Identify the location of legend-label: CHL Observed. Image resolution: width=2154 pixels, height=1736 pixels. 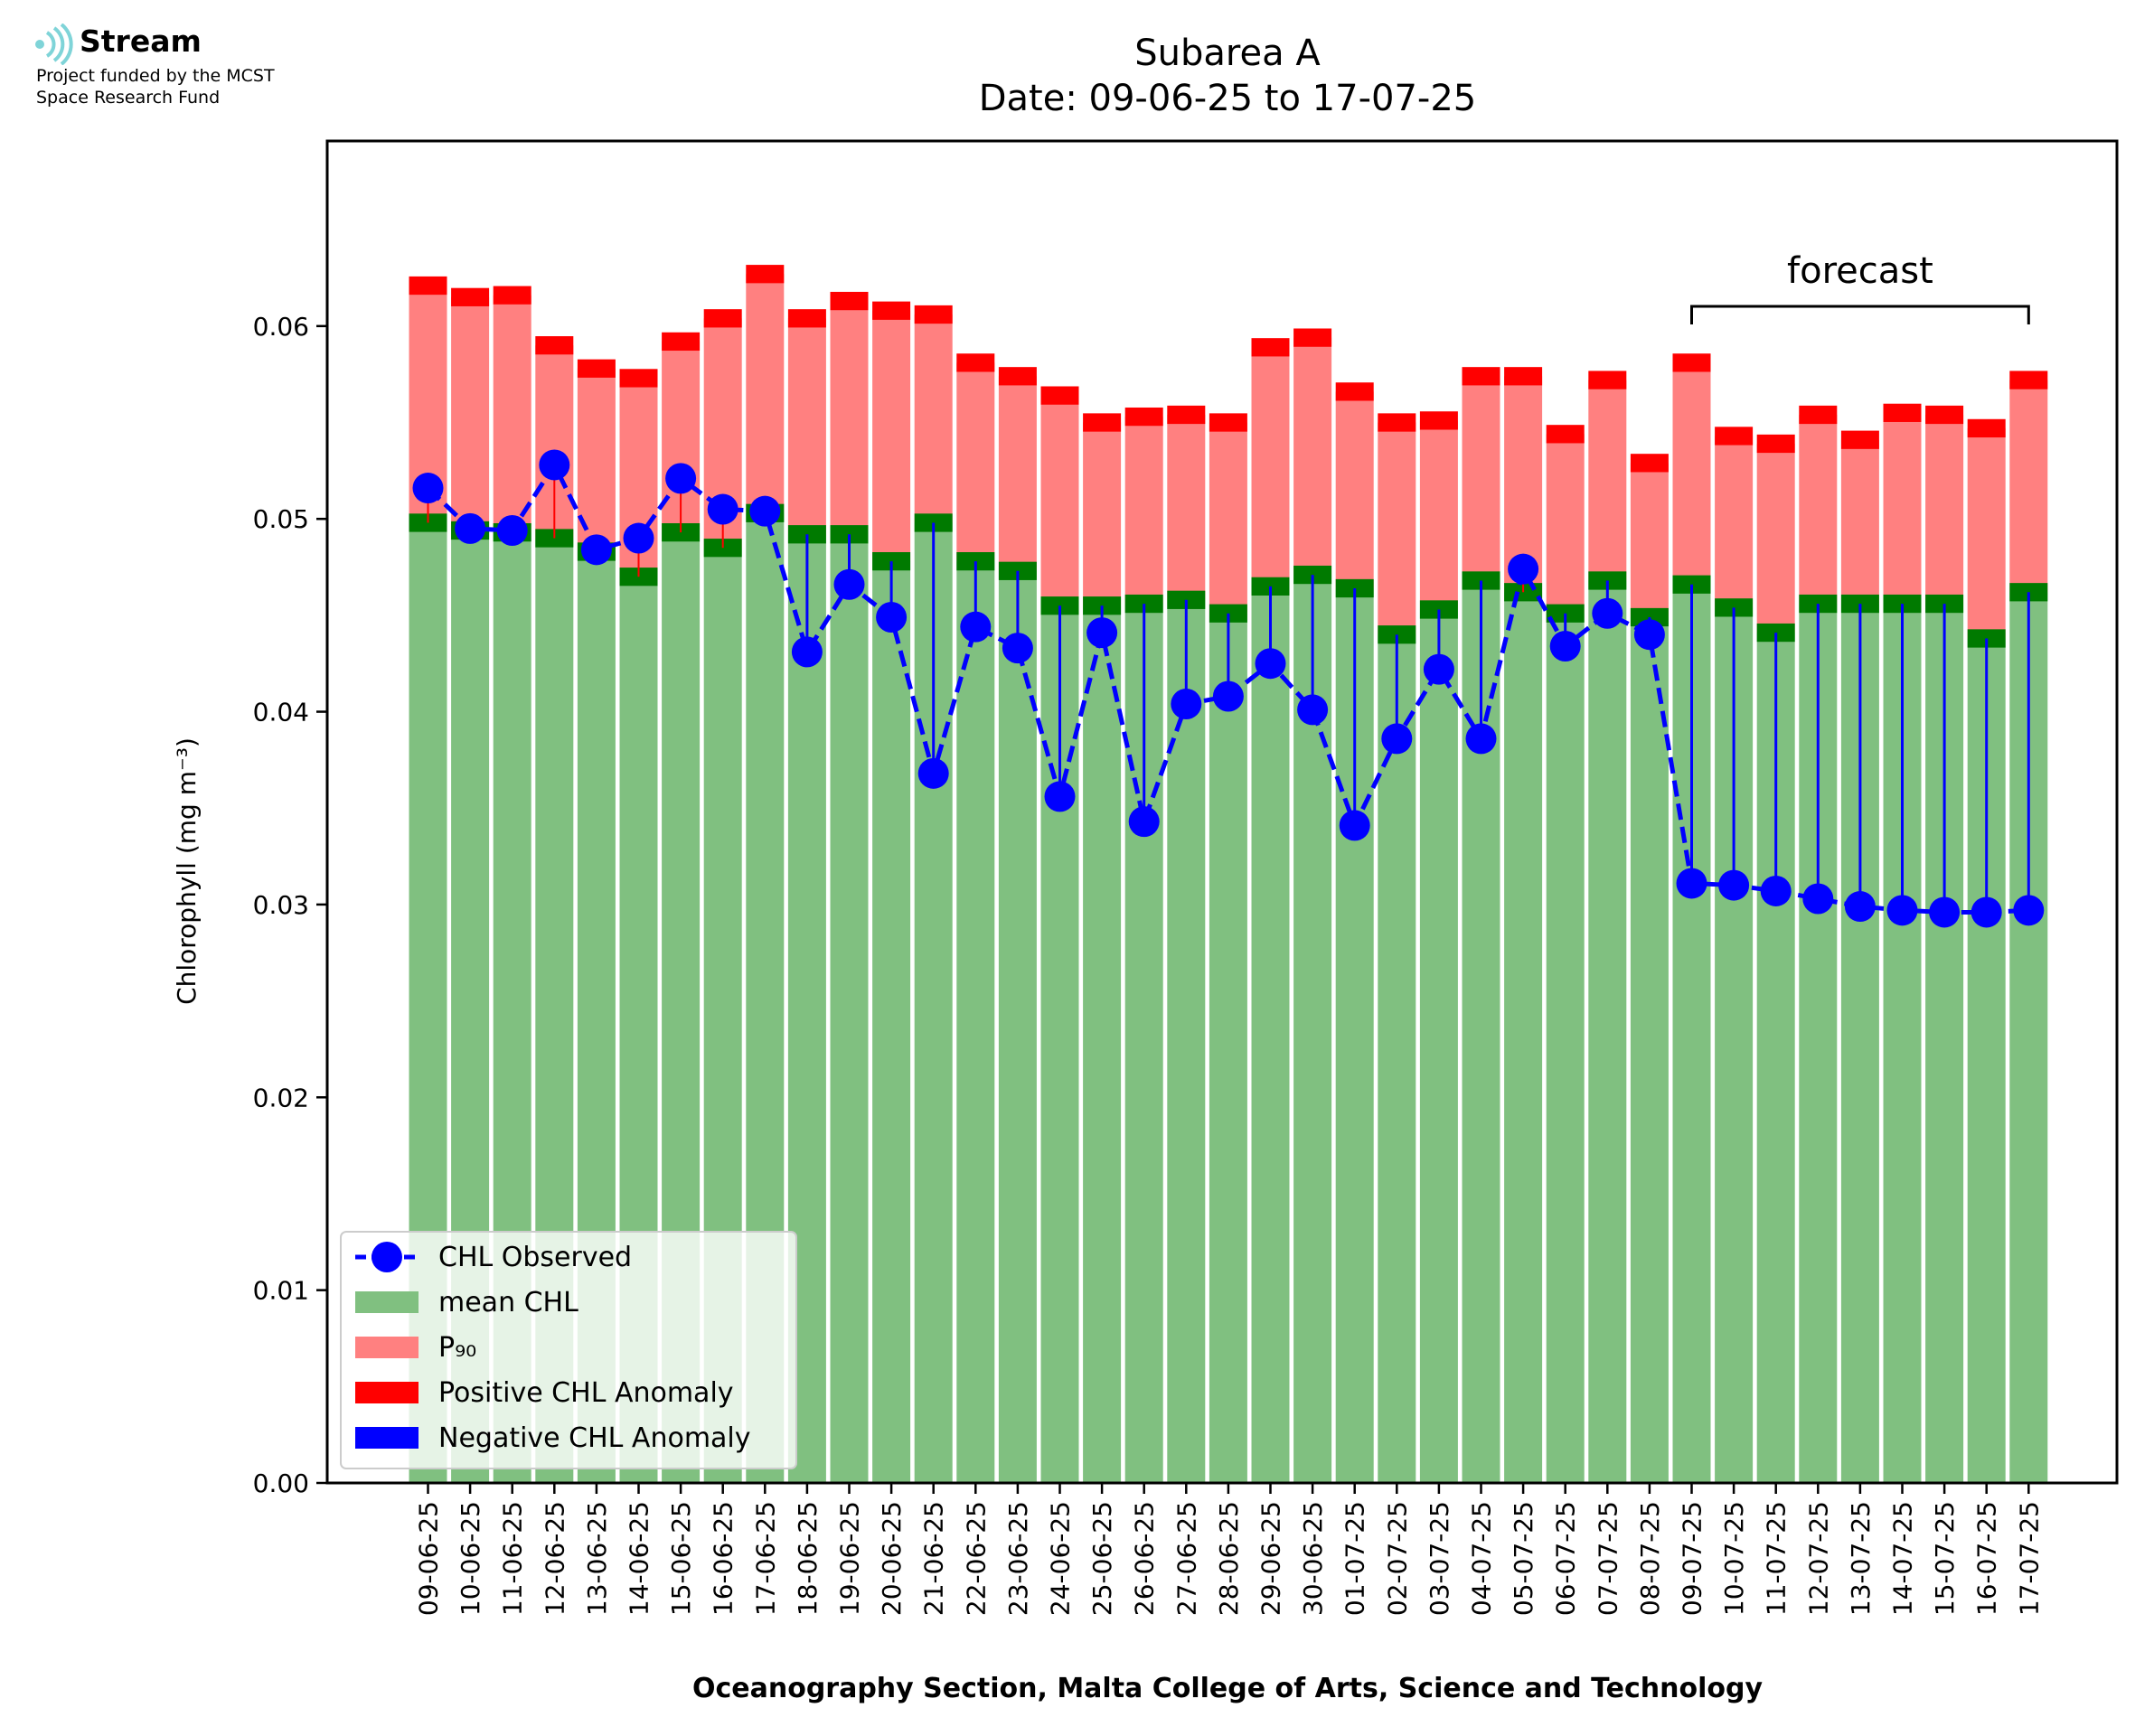
(535, 1257).